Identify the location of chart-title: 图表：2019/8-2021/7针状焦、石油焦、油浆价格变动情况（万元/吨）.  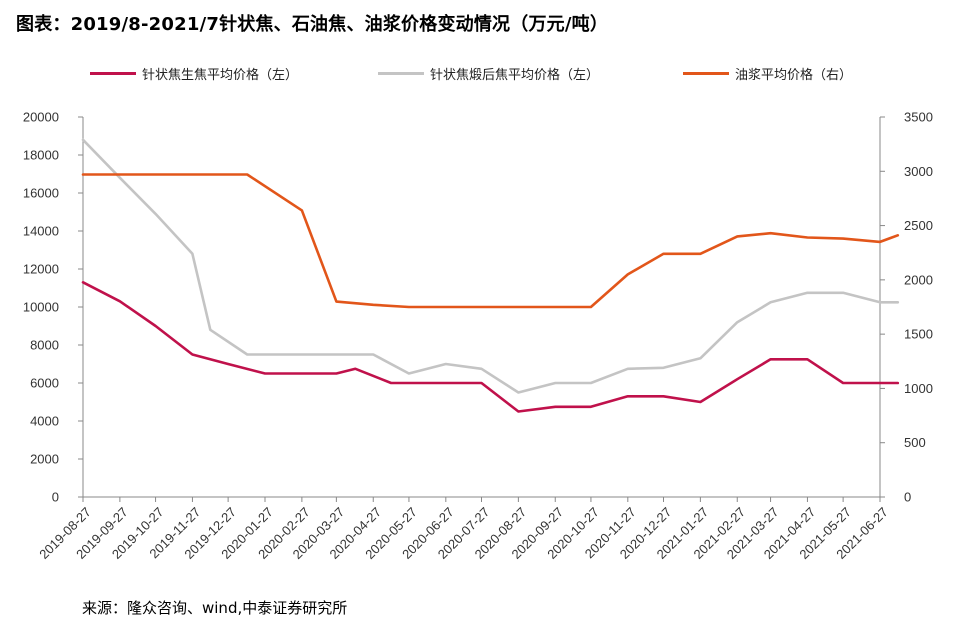
(312, 24).